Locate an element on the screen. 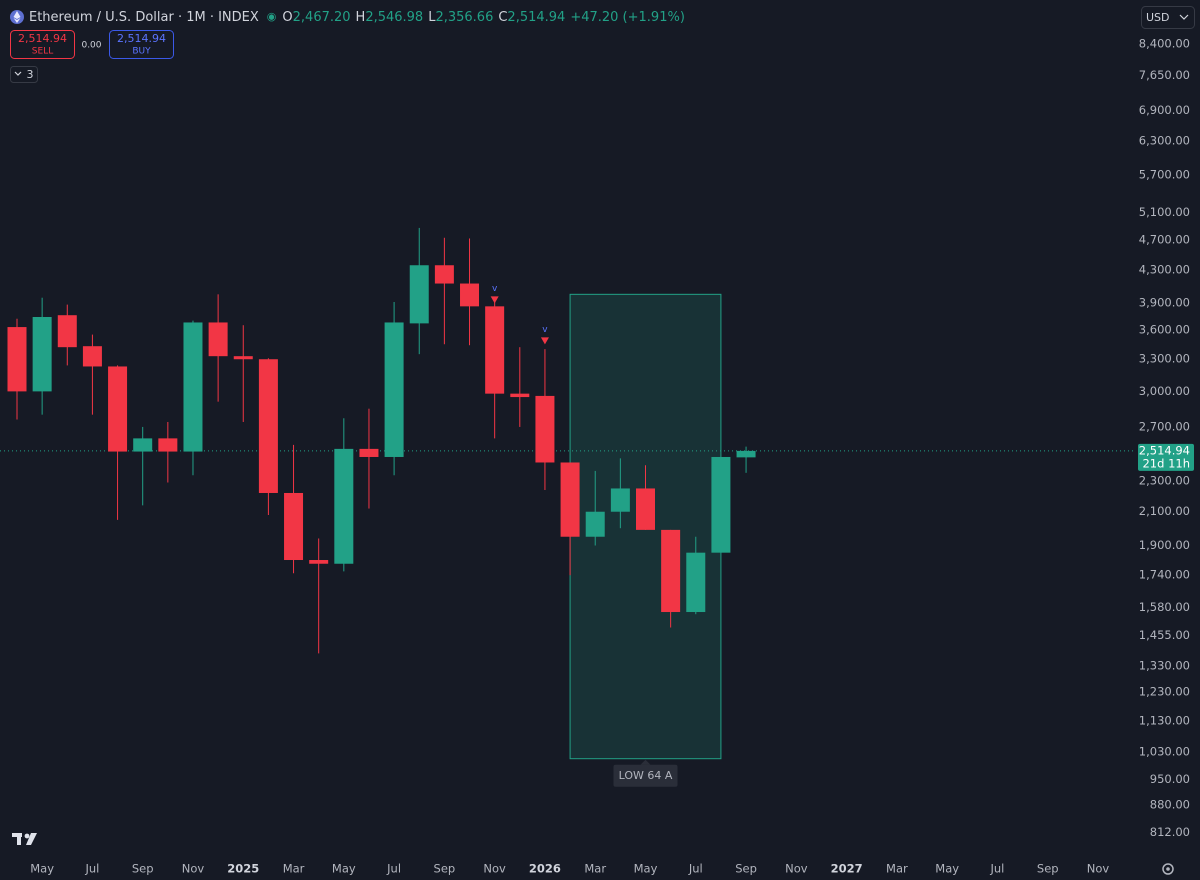 The image size is (1200, 880). y-tick-label: 880.00 is located at coordinates (1170, 805).